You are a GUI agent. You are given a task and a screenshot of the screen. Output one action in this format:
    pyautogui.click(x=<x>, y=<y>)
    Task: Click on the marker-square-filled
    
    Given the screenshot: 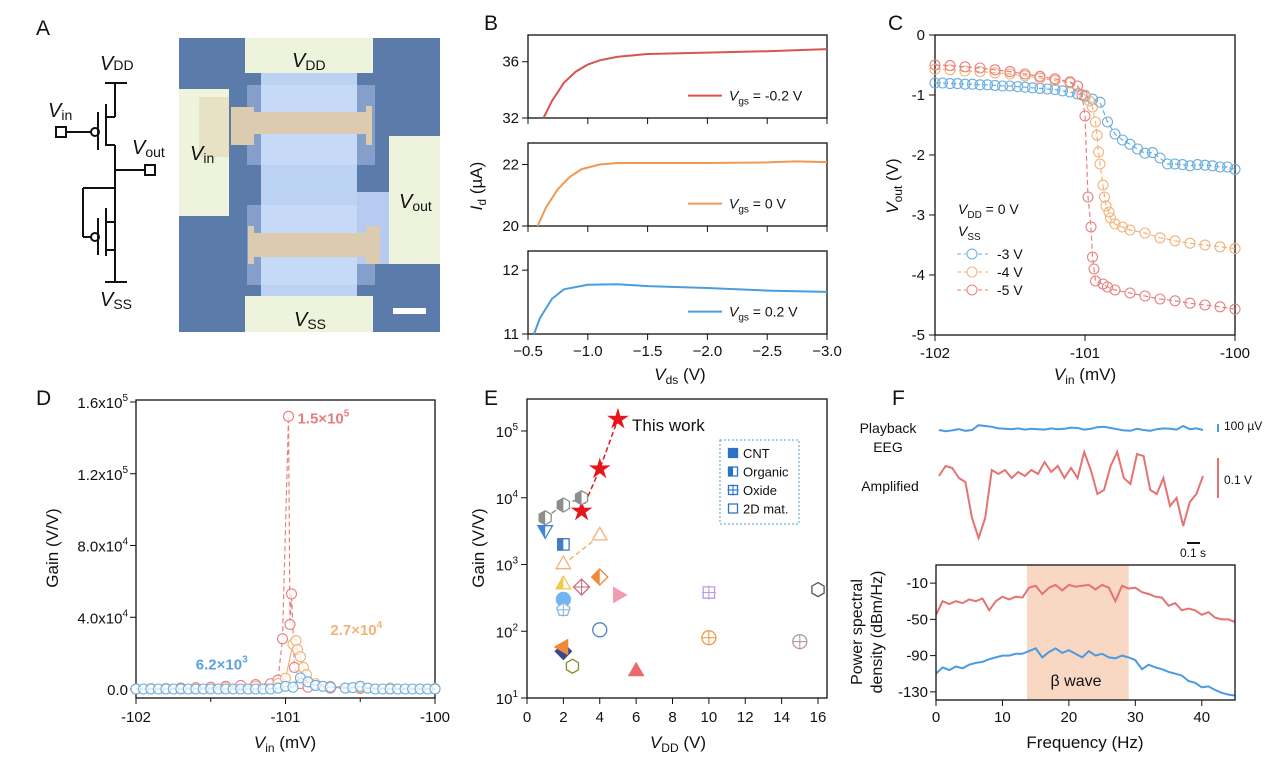 What is the action you would take?
    pyautogui.click(x=733, y=453)
    